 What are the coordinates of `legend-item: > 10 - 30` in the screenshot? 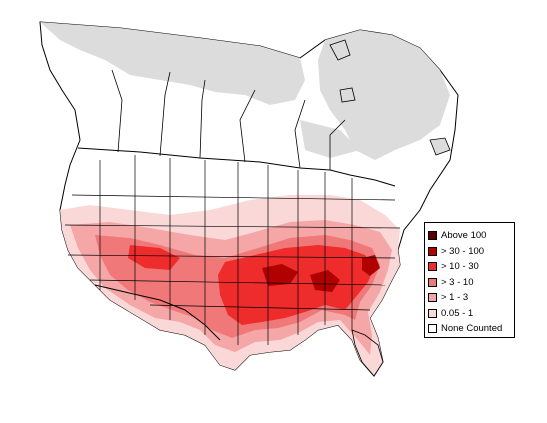 It's located at (471, 267).